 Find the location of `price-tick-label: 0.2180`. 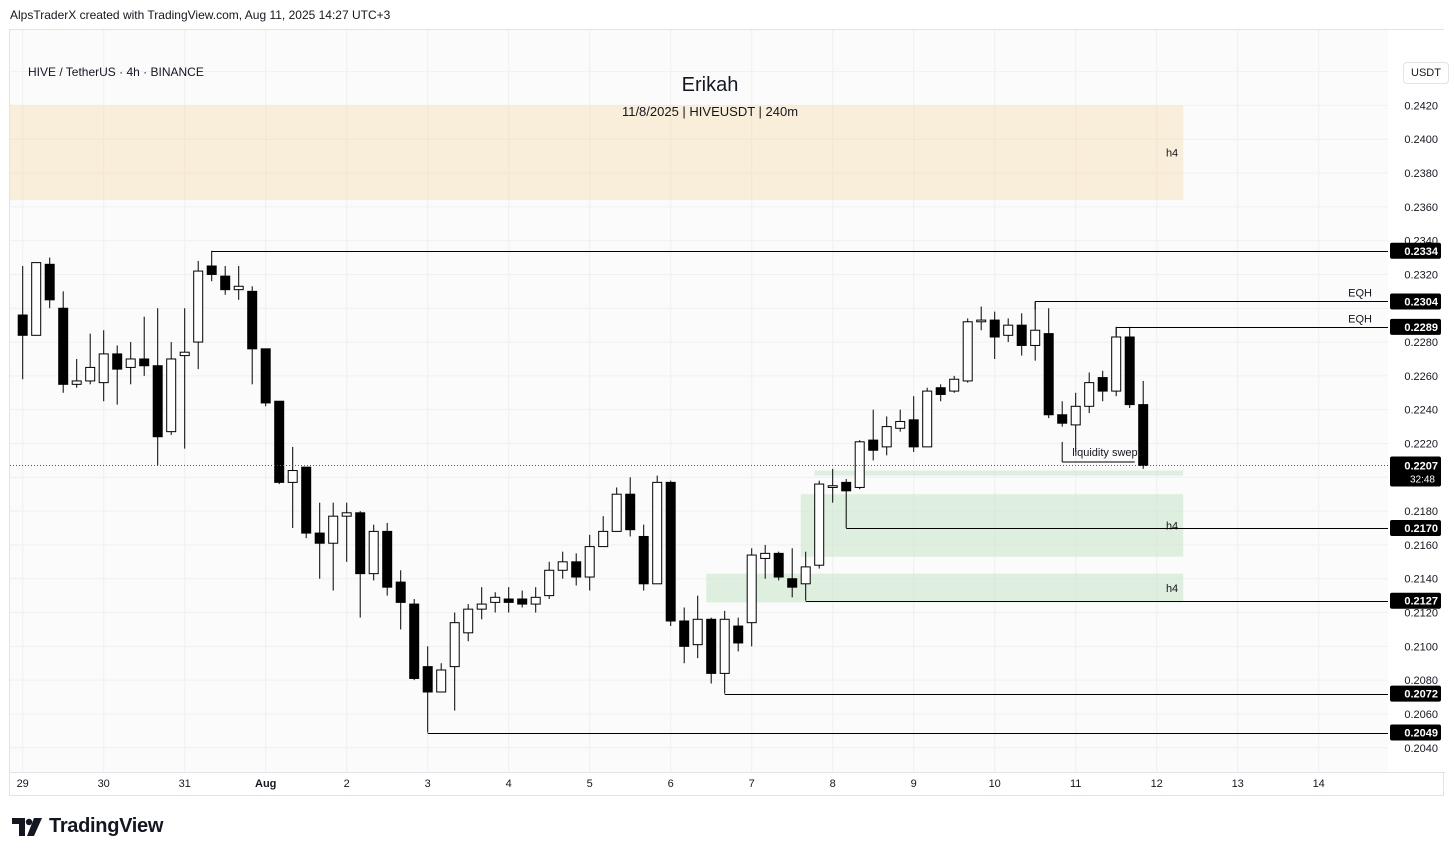

price-tick-label: 0.2180 is located at coordinates (1421, 512).